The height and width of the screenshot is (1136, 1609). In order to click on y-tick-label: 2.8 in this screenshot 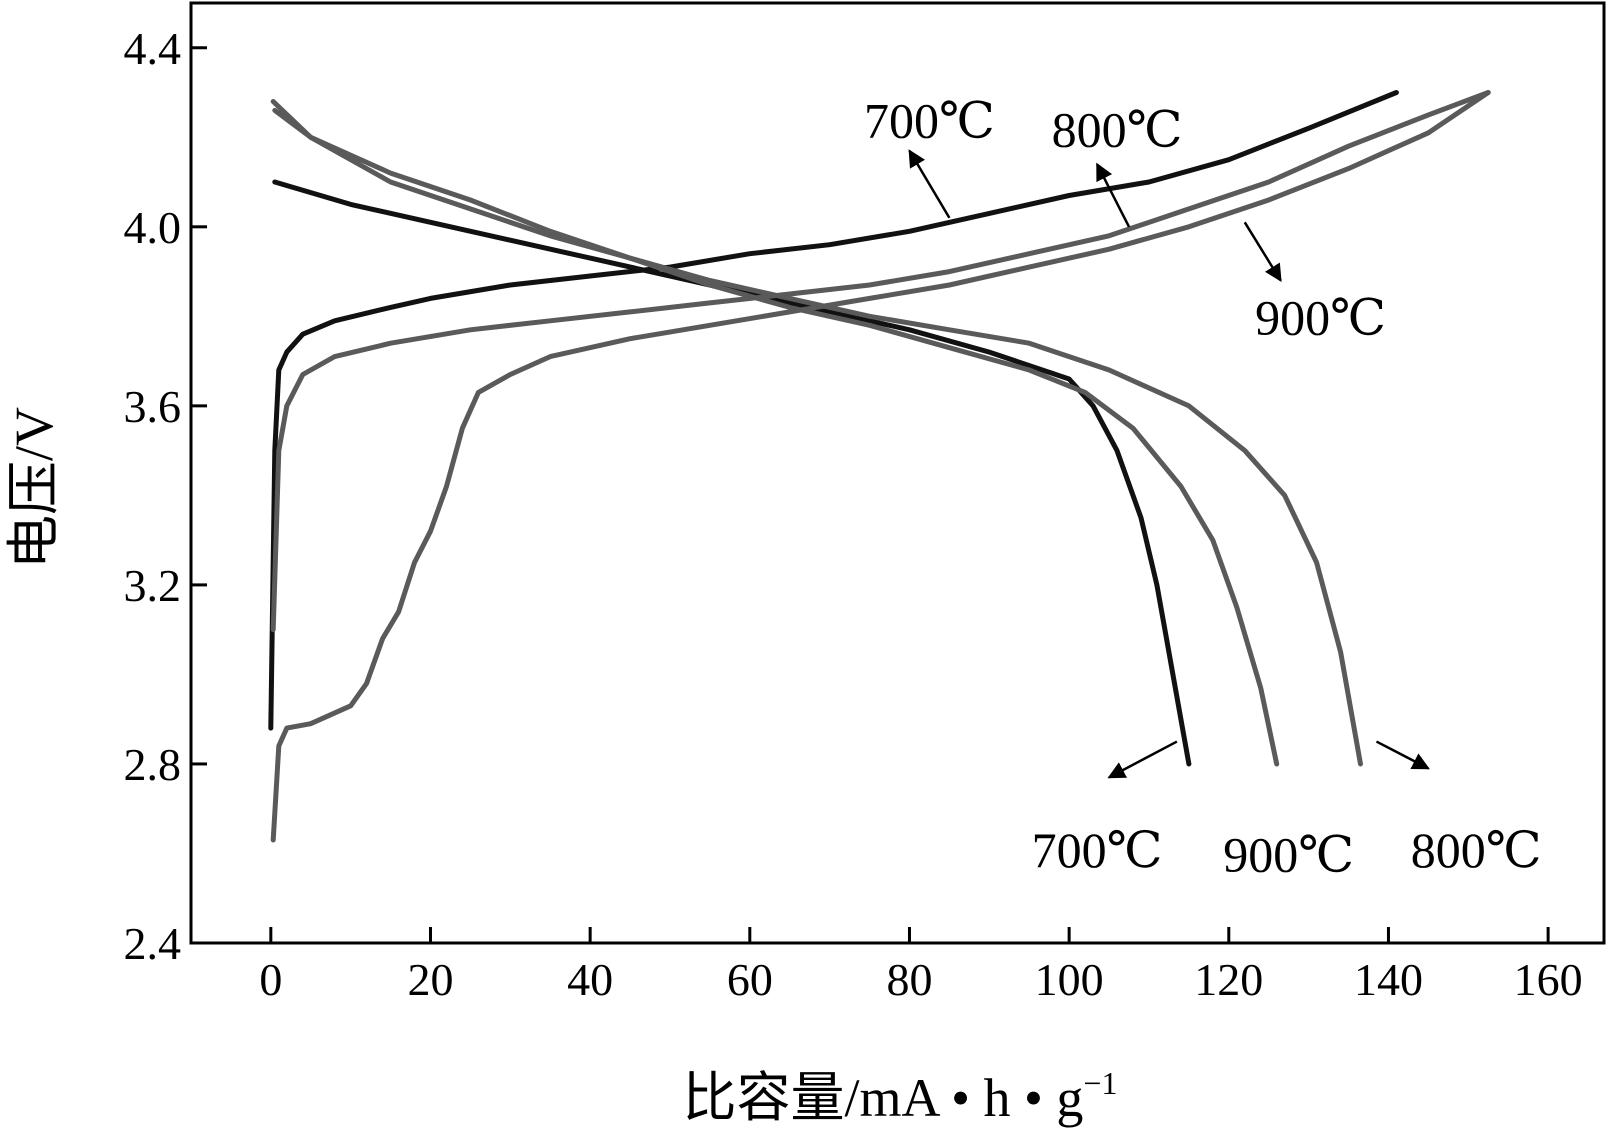, I will do `click(153, 764)`.